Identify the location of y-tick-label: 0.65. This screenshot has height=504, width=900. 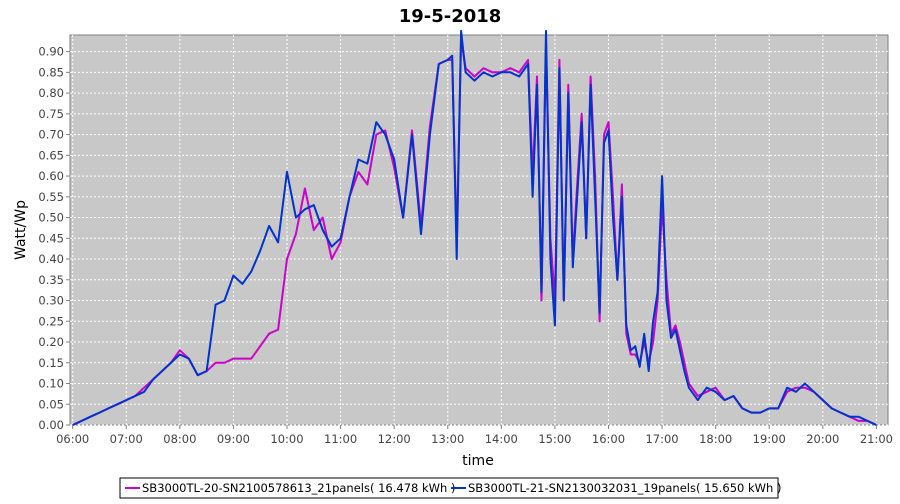
(51, 155).